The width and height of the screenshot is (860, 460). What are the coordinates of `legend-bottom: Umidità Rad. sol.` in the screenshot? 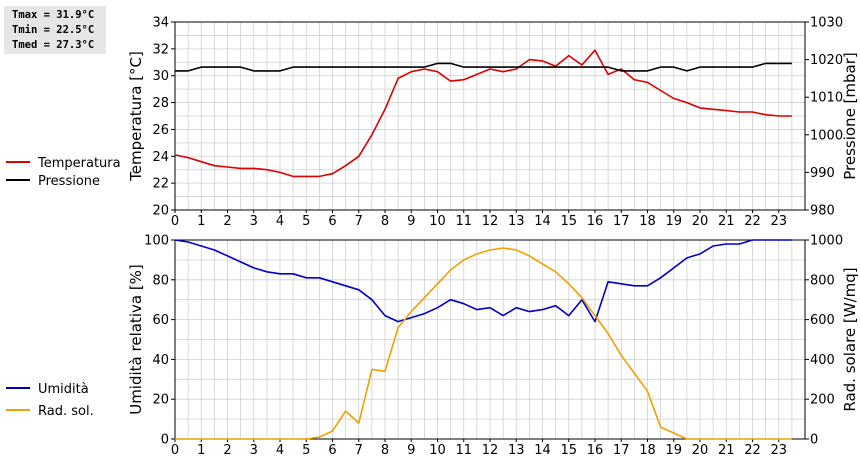 It's located at (50, 400).